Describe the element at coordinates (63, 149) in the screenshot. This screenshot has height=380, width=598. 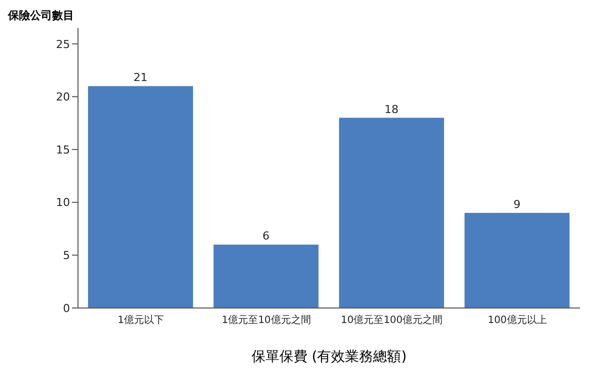
I see `y-tick-label: 15` at that location.